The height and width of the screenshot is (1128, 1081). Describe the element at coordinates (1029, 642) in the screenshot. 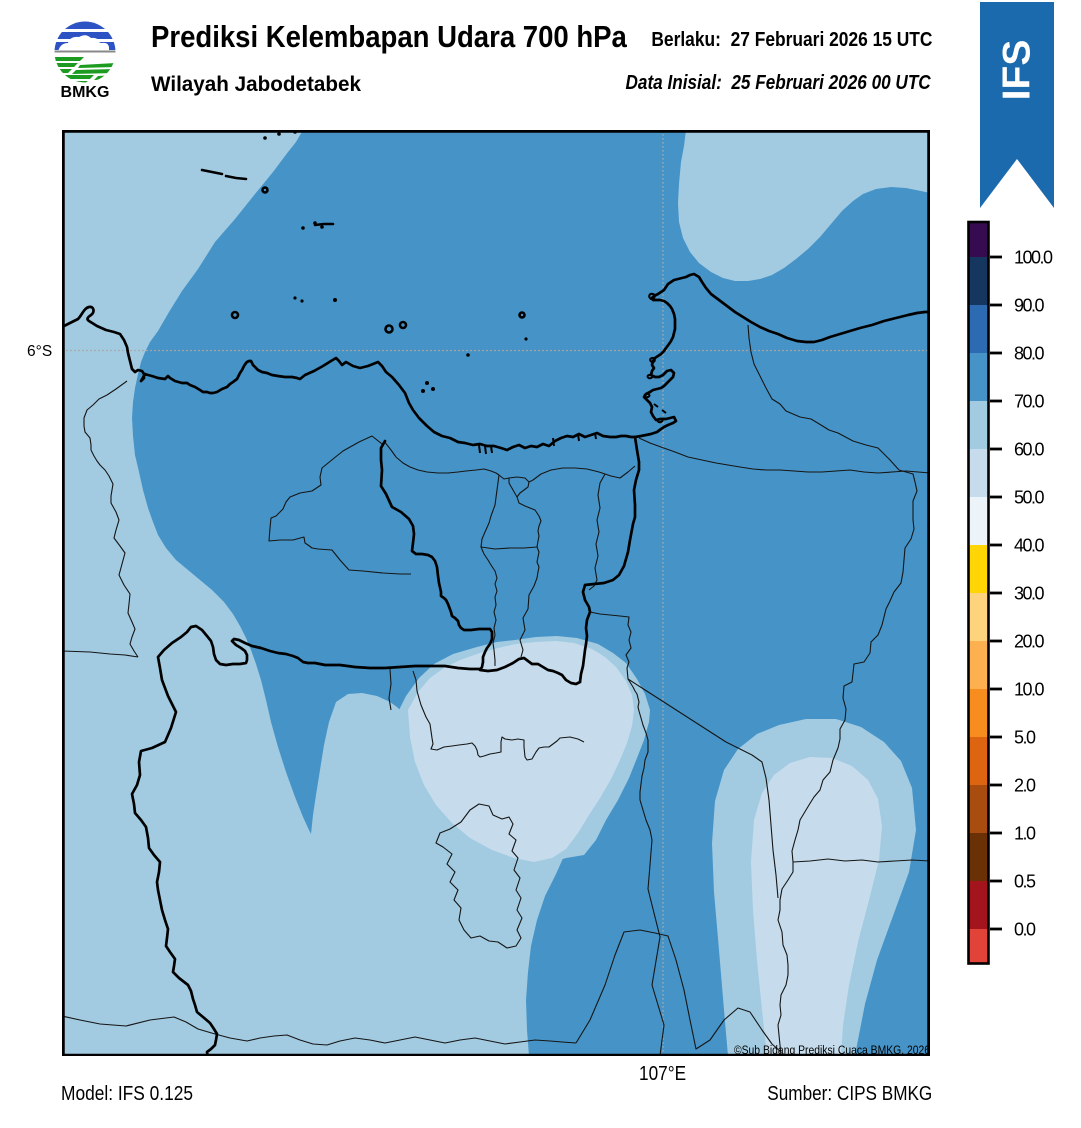

I see `svg-text: 20.0` at that location.